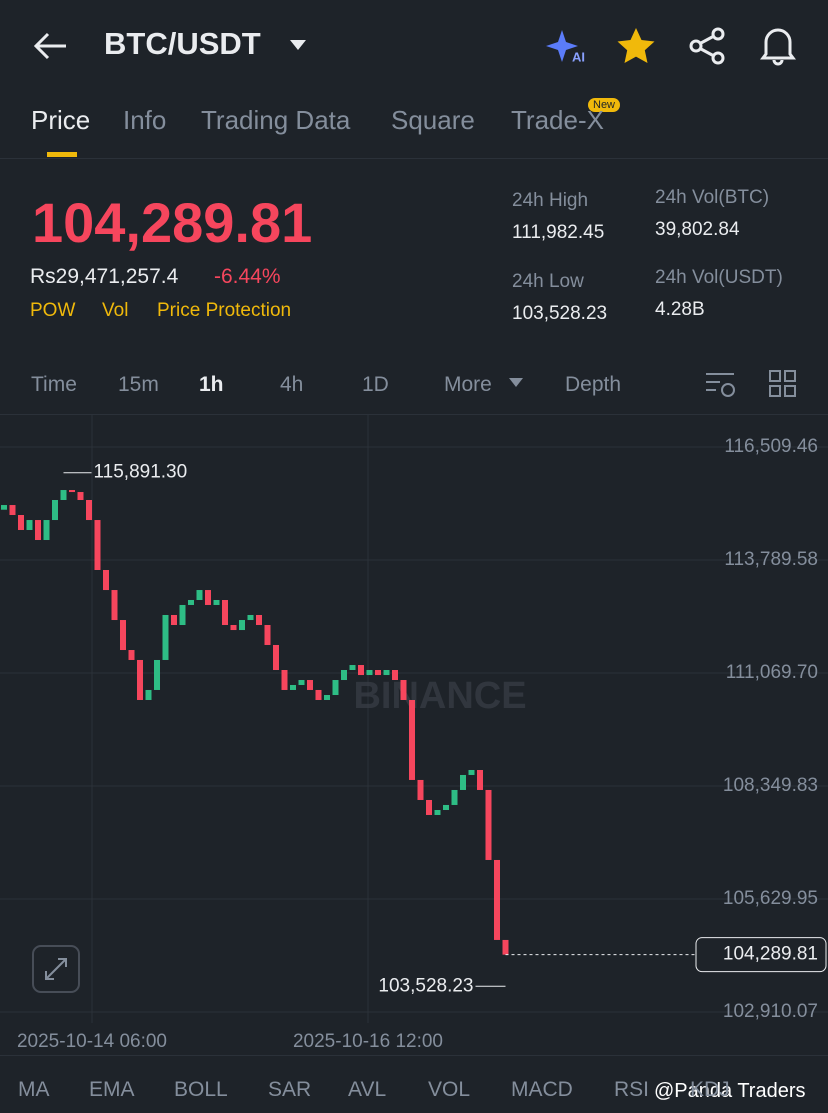 The image size is (828, 1113). I want to click on tab: Trading Data, so click(276, 120).